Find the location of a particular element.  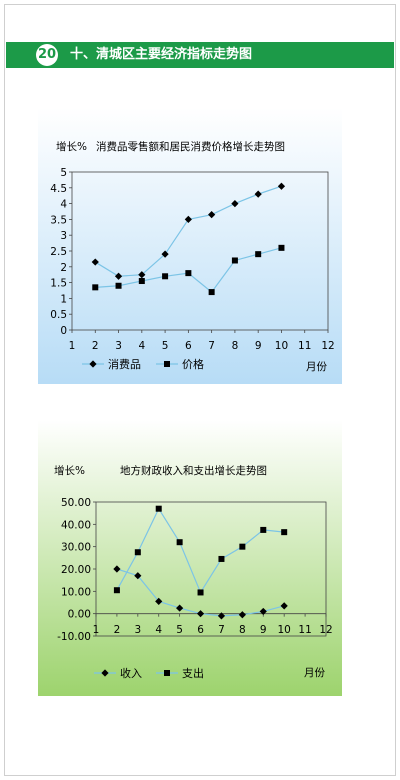

chart-title: 消费品零售额和居民消费价格增长走势图 is located at coordinates (190, 146).